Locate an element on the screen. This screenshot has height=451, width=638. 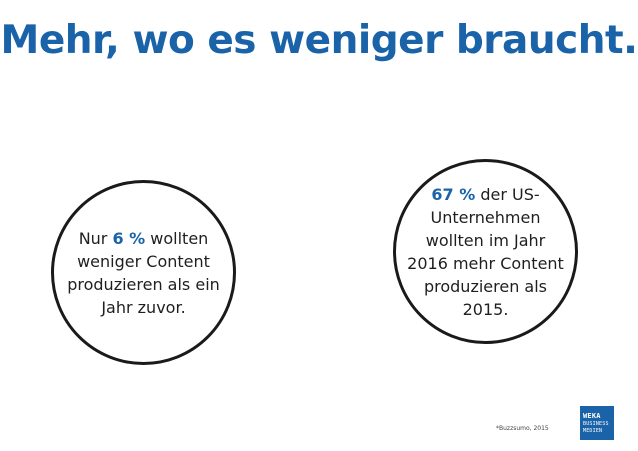
page-title: Mehr, wo es weniger braucht. is located at coordinates (319, 40).